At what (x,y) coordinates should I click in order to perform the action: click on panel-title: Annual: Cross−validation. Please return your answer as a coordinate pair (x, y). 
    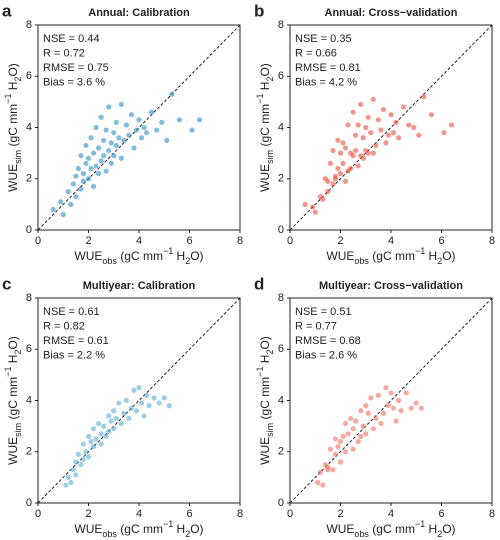
    Looking at the image, I should click on (391, 13).